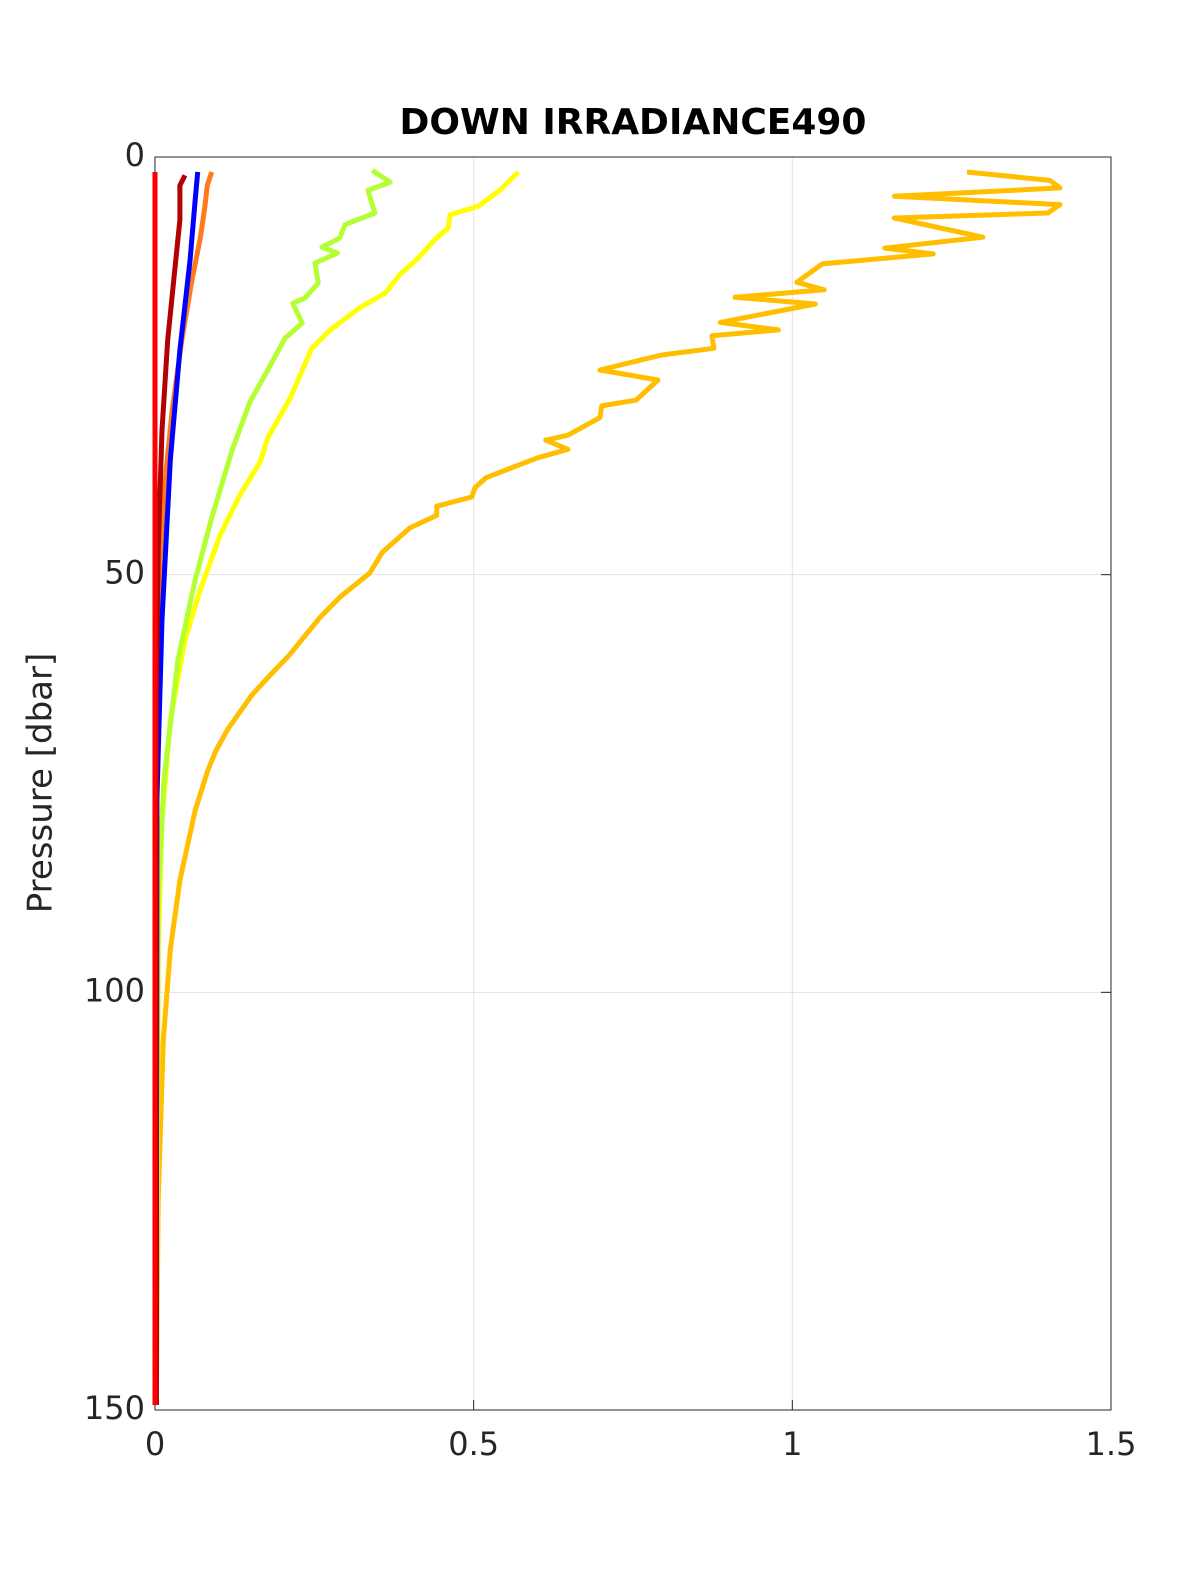 The image size is (1200, 1575). What do you see at coordinates (1111, 1444) in the screenshot?
I see `x-tick-label: 1.5` at bounding box center [1111, 1444].